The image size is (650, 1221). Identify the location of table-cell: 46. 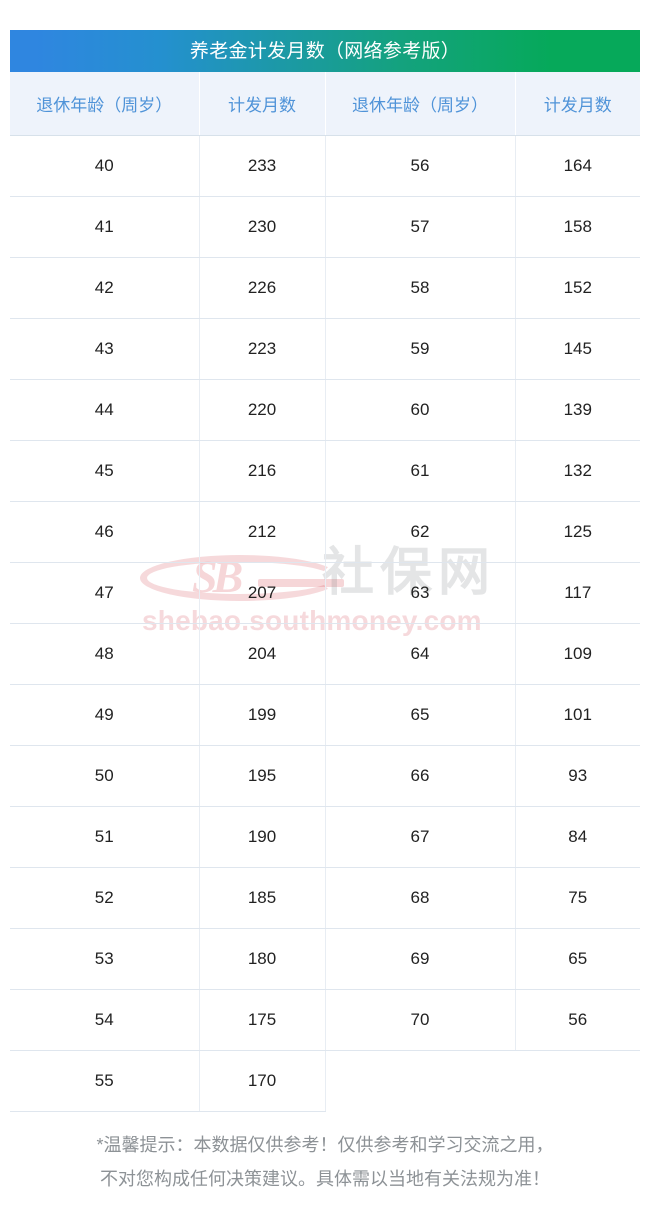
(105, 532).